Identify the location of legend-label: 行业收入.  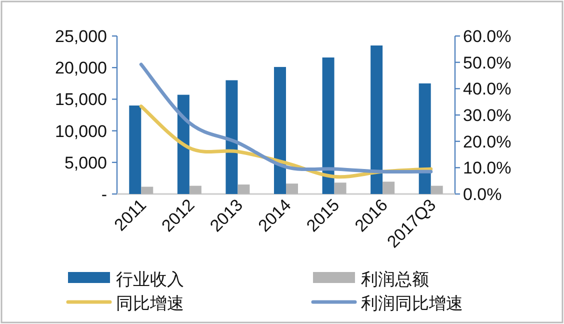
(150, 279).